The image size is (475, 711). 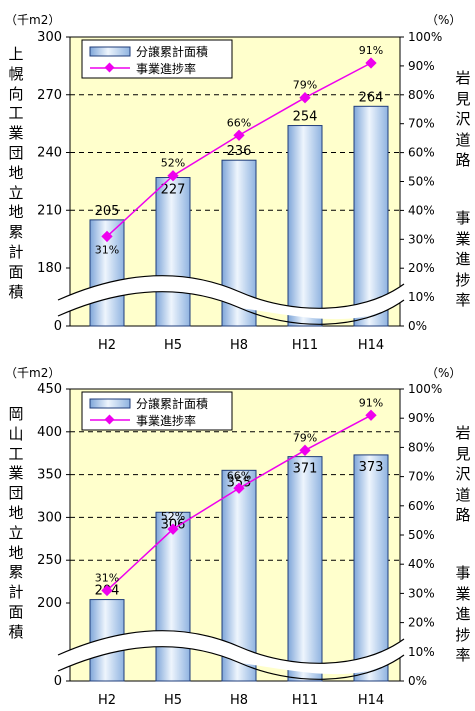 I want to click on left-axis-title: 上幌向工業団地立地累計面積, so click(x=16, y=173).